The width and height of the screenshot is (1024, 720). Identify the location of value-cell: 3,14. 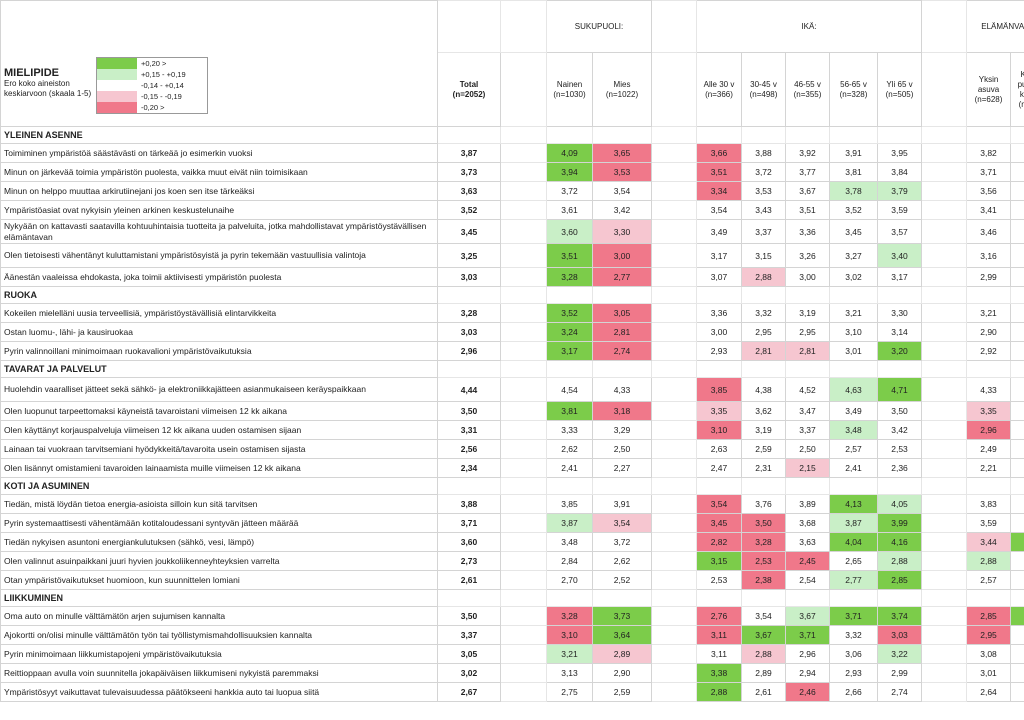
(899, 332).